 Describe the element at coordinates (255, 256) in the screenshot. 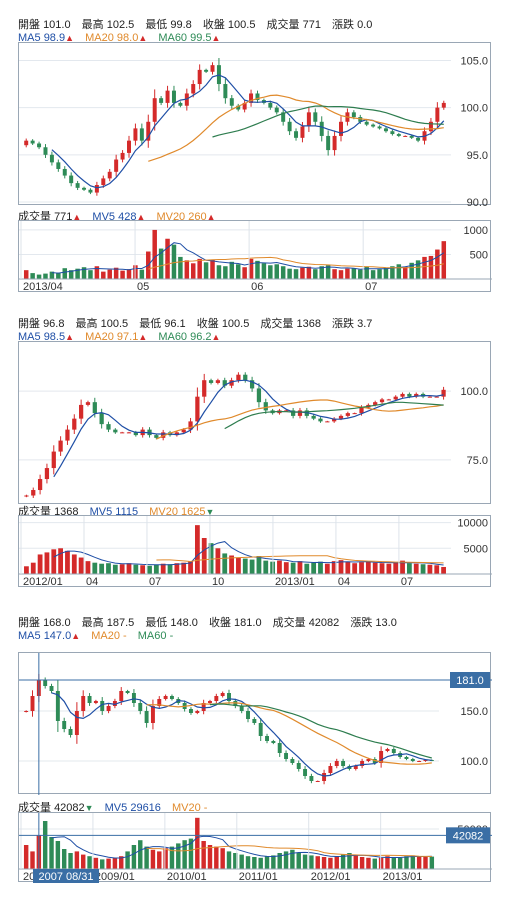

I see `c1-volume-panel: 1000 500 2013/04 05 06 07` at that location.